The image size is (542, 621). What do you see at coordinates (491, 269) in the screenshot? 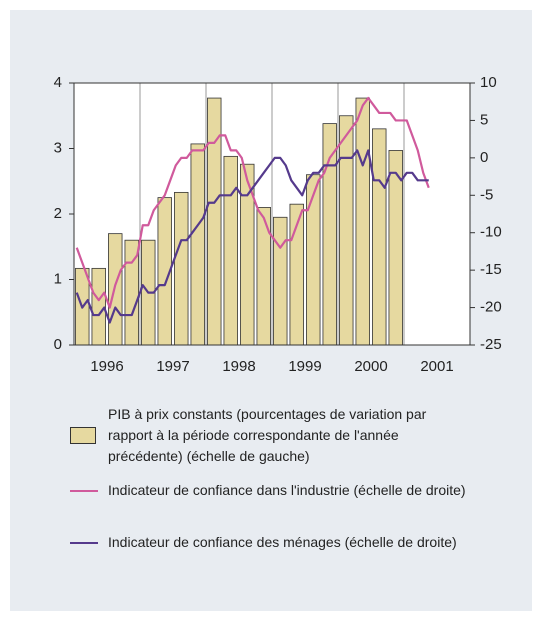
I see `y2-tick-label: -15` at bounding box center [491, 269].